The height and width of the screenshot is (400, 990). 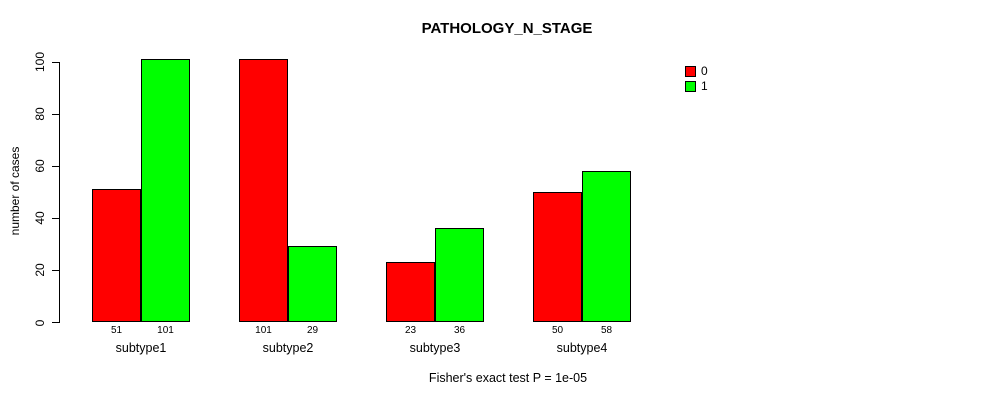 What do you see at coordinates (507, 28) in the screenshot?
I see `chart-title: PATHOLOGY_N_STAGE` at bounding box center [507, 28].